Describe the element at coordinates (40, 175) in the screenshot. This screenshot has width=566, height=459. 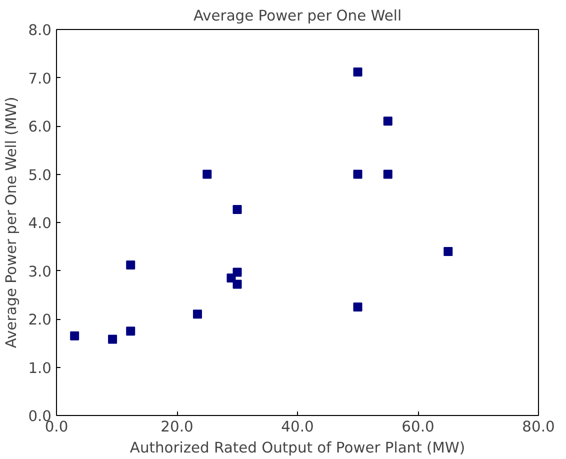
I see `y-tick-label: 5.0` at that location.